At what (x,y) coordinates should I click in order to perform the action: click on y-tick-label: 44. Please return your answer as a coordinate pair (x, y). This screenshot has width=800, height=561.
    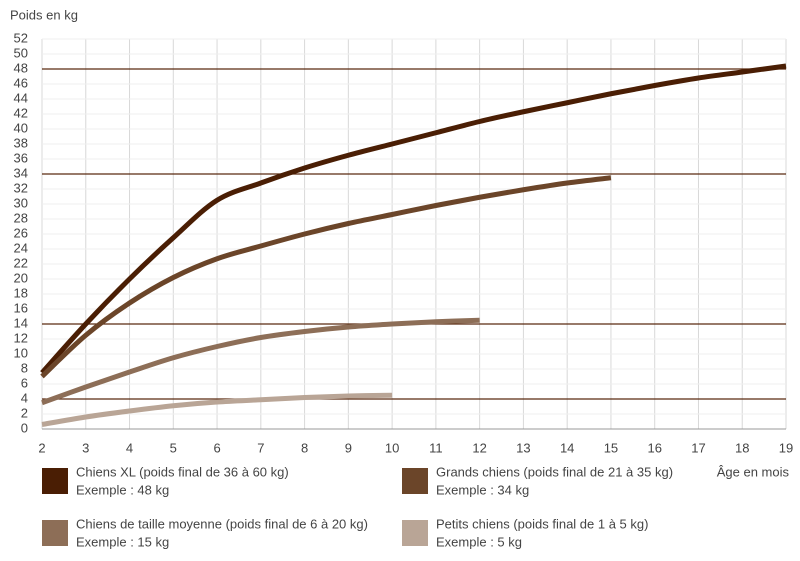
    Looking at the image, I should click on (21, 97).